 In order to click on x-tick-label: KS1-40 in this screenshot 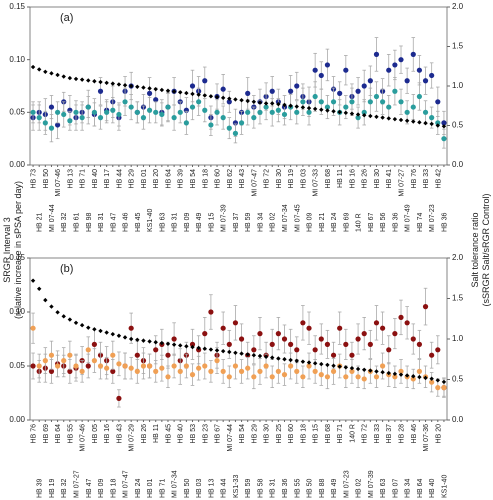, I will do `click(444, 486)`.